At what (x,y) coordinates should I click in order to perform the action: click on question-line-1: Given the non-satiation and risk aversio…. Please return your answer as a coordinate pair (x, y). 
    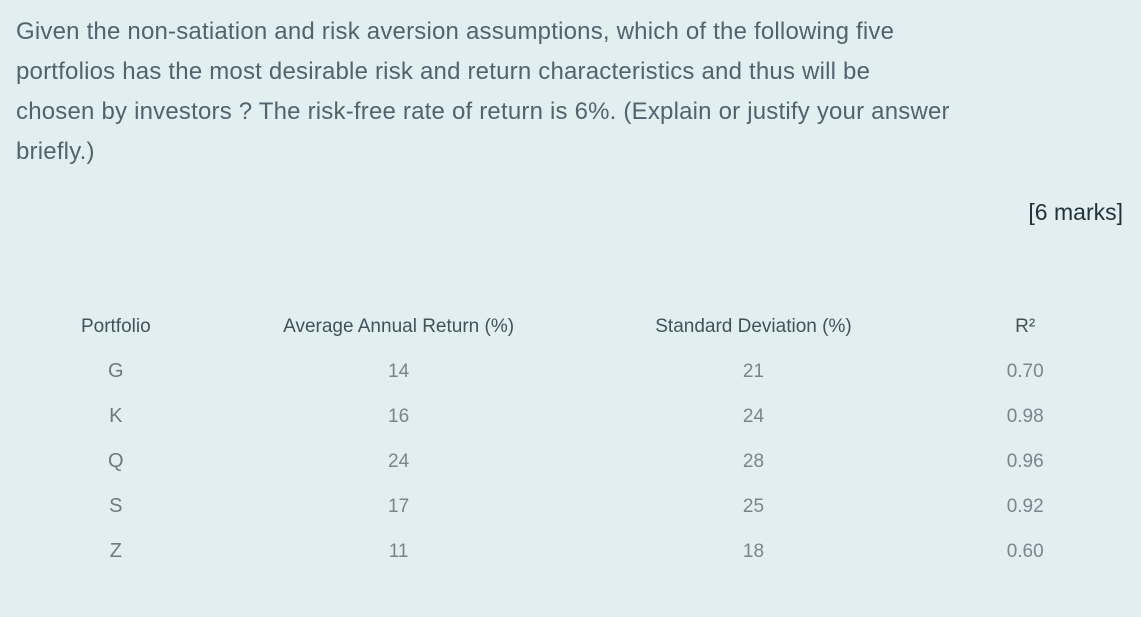
    Looking at the image, I should click on (455, 31).